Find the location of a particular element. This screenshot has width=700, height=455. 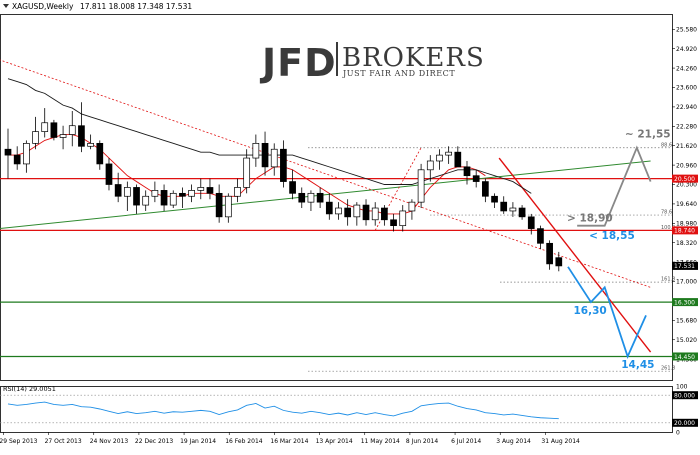

rsi-panel: 100 80.000 20.000 0 is located at coordinates (349, 409).